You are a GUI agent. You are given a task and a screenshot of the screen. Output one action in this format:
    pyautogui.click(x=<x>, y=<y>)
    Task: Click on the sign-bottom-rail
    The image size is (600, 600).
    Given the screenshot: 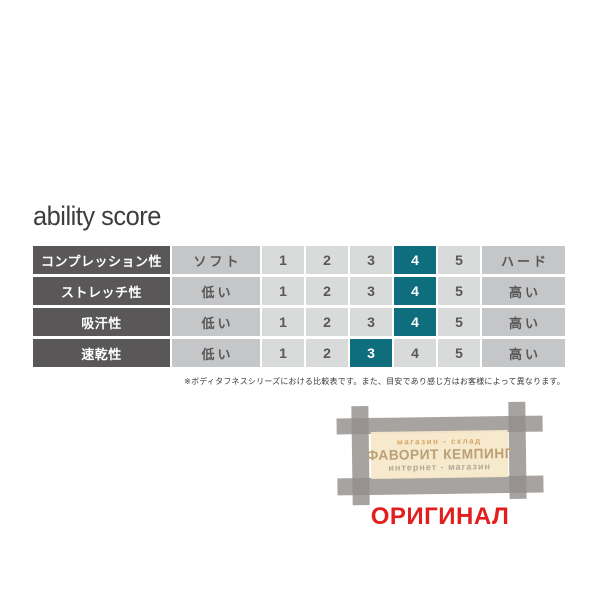 What is the action you would take?
    pyautogui.click(x=440, y=485)
    